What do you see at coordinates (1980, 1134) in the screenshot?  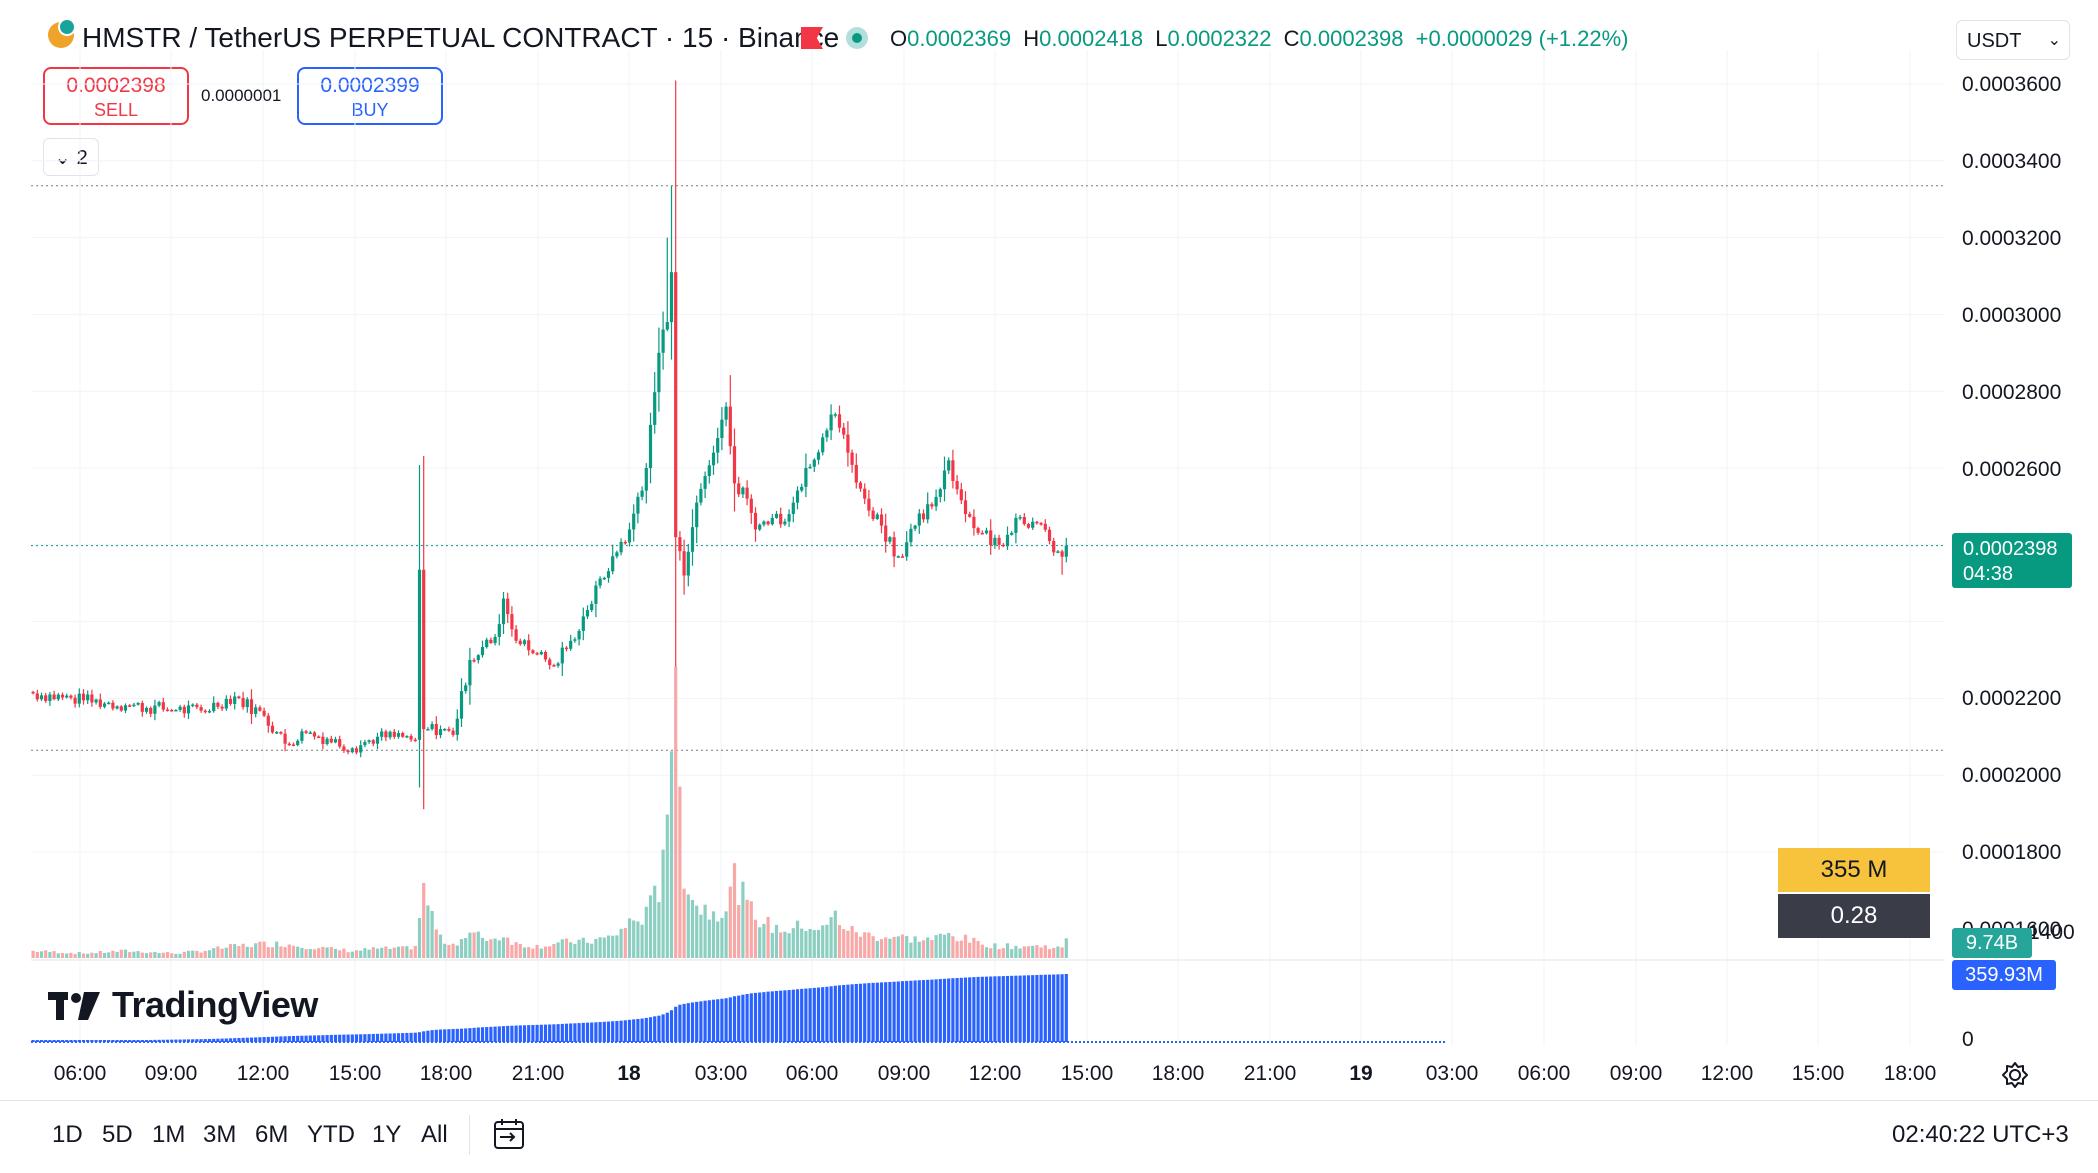 I see `clock-timezone: 02:40:22 UTC+3` at bounding box center [1980, 1134].